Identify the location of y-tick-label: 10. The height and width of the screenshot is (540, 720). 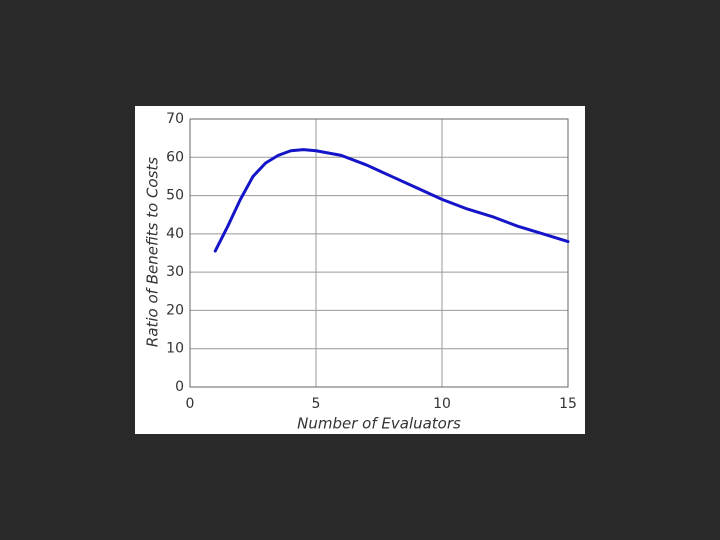
(175, 349).